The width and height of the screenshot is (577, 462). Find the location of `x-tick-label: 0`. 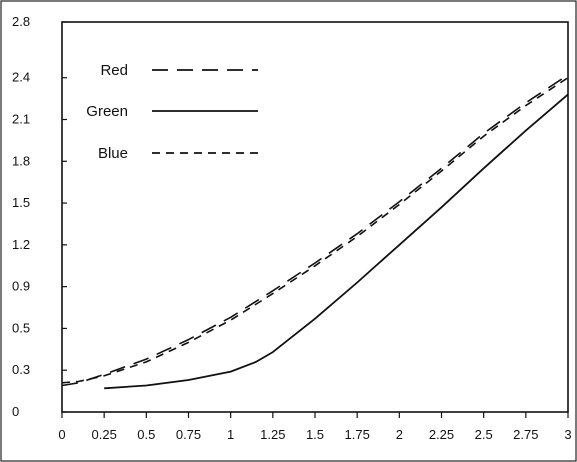

x-tick-label: 0 is located at coordinates (61, 434).